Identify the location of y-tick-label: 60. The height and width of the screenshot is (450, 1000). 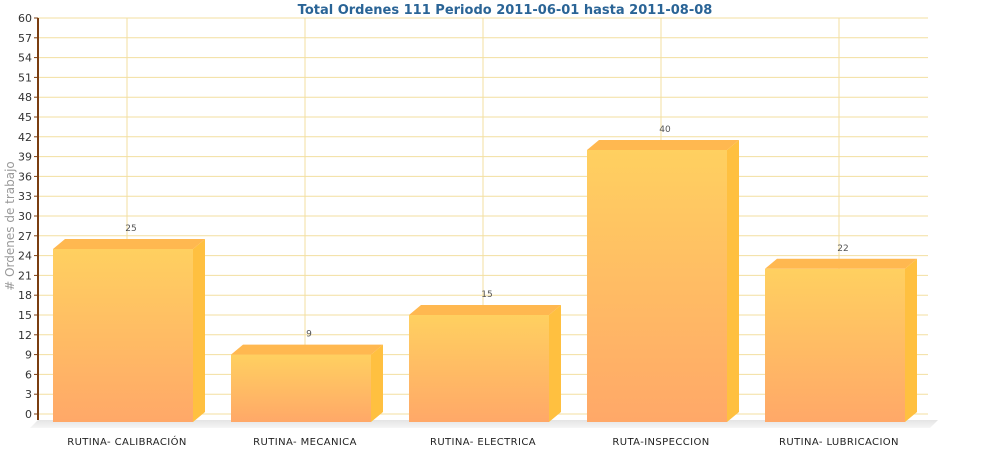
(25, 18).